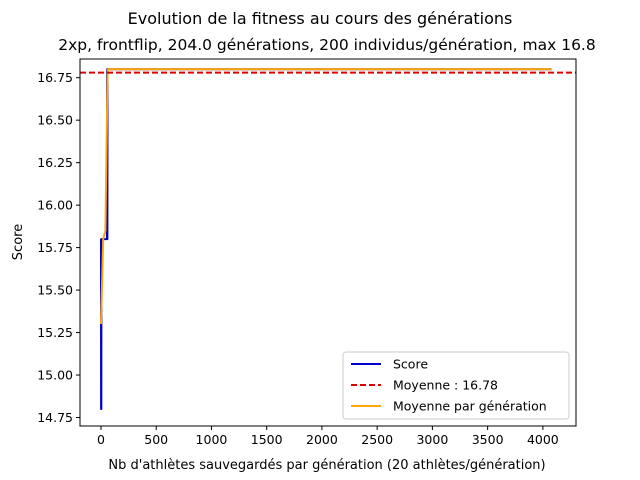 This screenshot has height=480, width=640. What do you see at coordinates (322, 439) in the screenshot?
I see `x-tick-label: 2000` at bounding box center [322, 439].